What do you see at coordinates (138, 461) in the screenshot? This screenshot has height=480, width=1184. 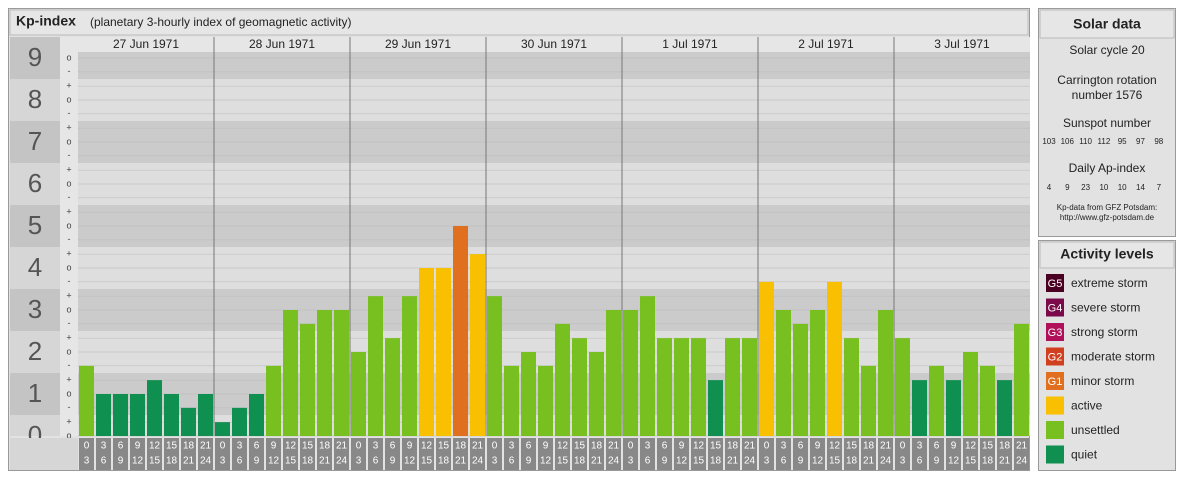 I see `hour-to: 12` at bounding box center [138, 461].